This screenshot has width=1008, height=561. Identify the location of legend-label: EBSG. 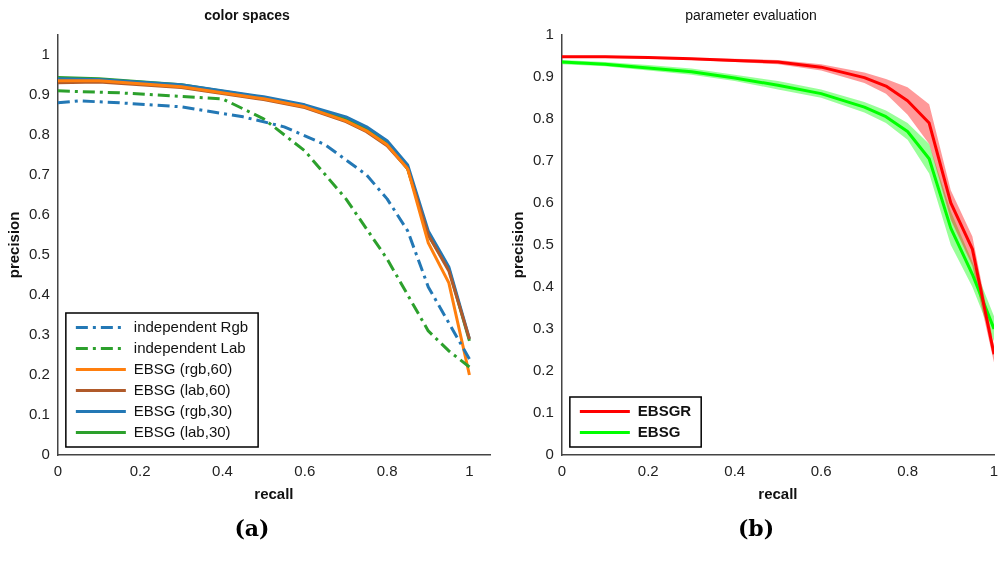
(659, 431).